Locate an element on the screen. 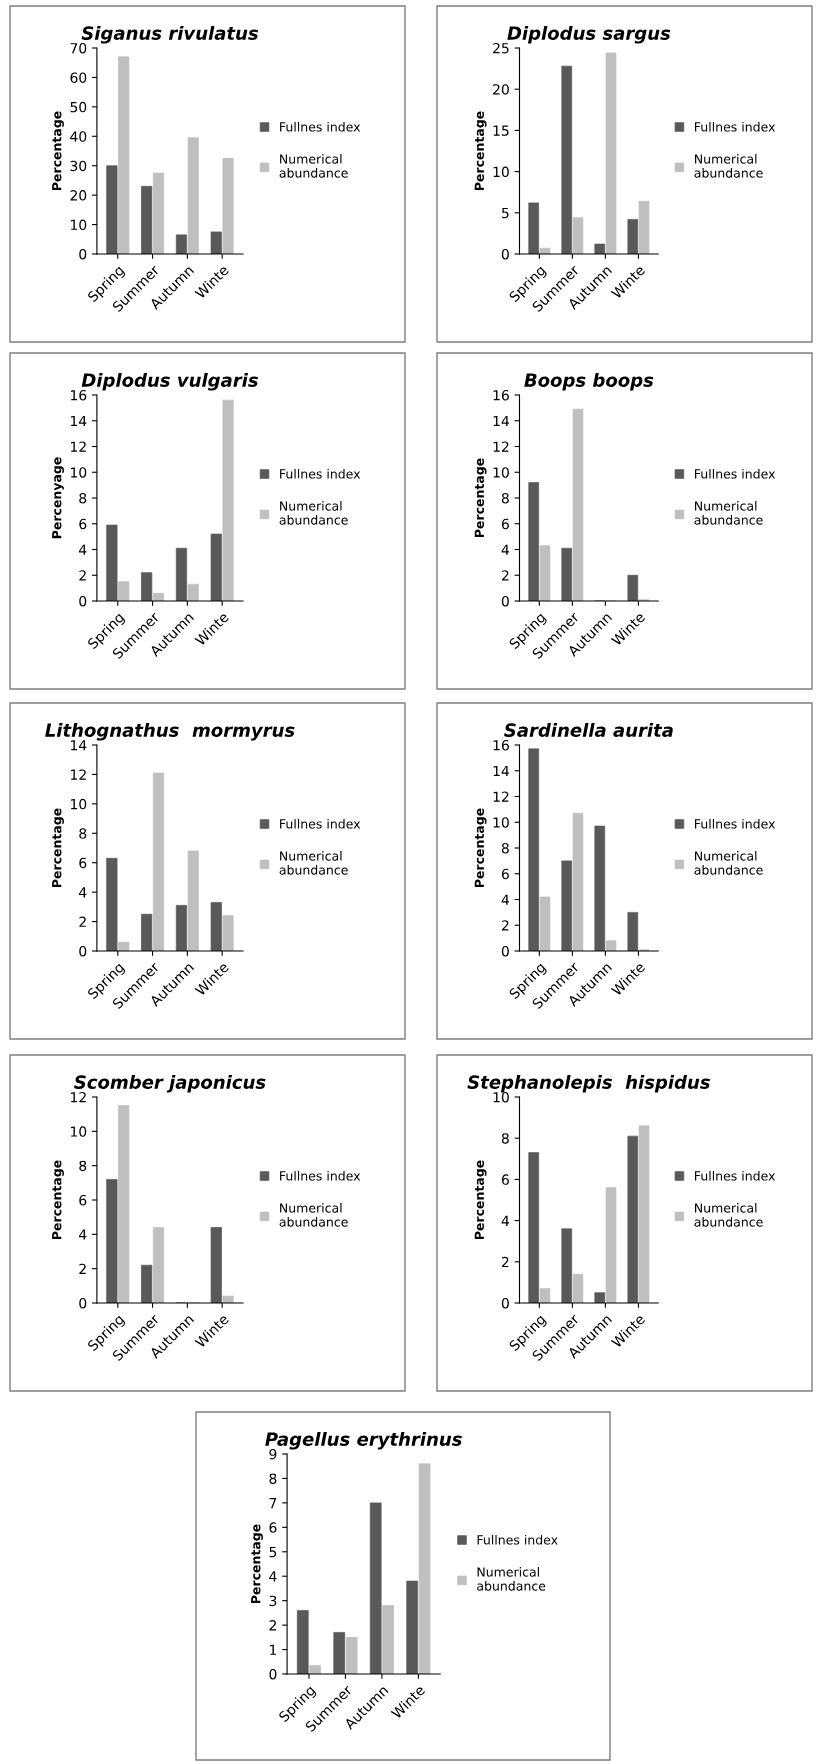 Image resolution: width=816 pixels, height=1764 pixels. y-tick-label: 50 is located at coordinates (78, 107).